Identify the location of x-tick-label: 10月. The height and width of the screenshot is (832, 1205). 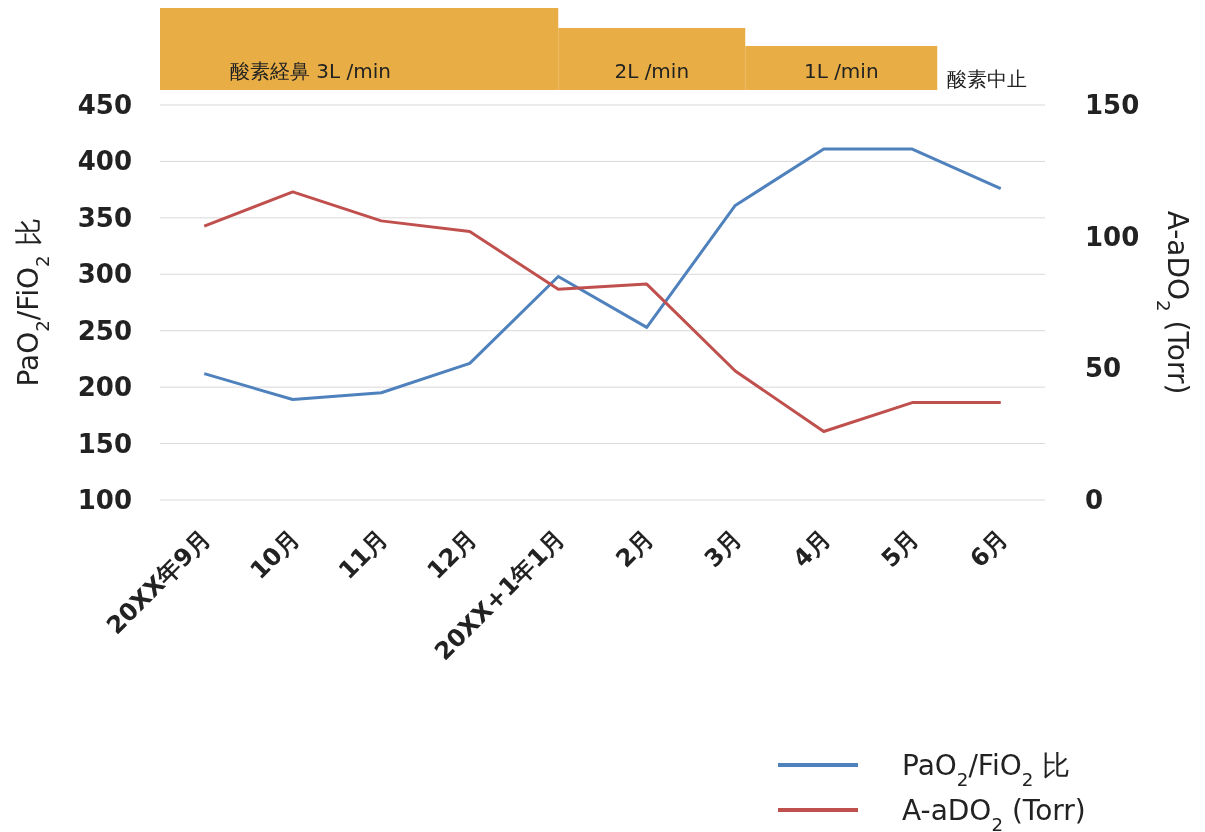
(274, 554).